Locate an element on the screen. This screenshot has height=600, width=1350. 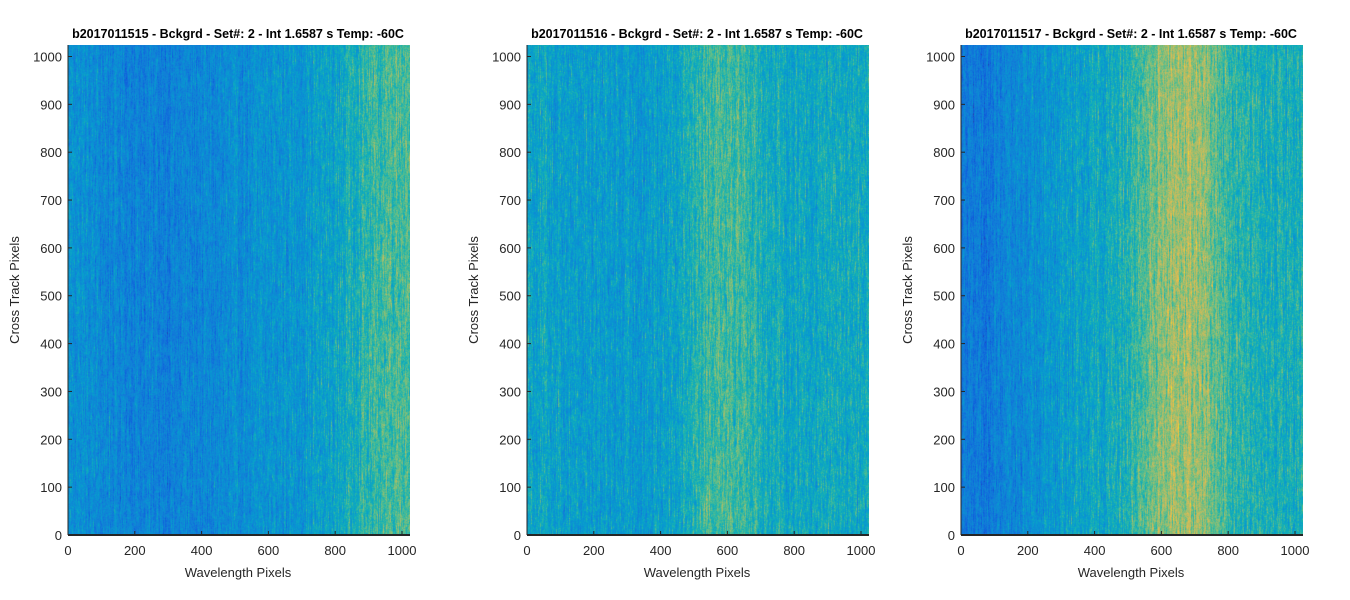
subplot-1-xticks: 0 200 400 600 800 1000 is located at coordinates (240, 544).